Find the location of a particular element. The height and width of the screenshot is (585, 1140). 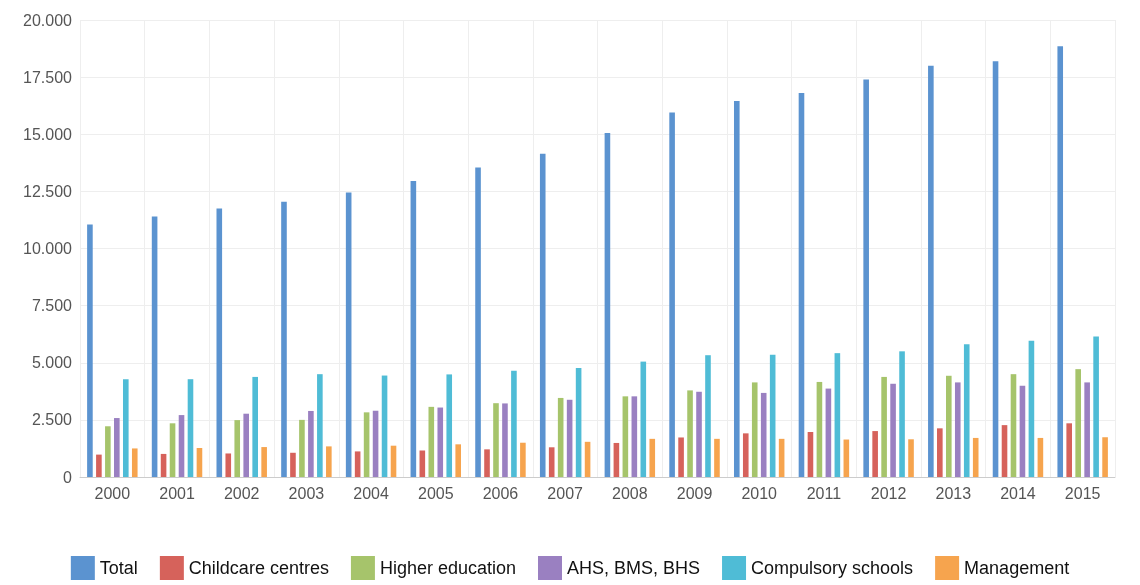

y-tick-label: 5.000 is located at coordinates (52, 363).